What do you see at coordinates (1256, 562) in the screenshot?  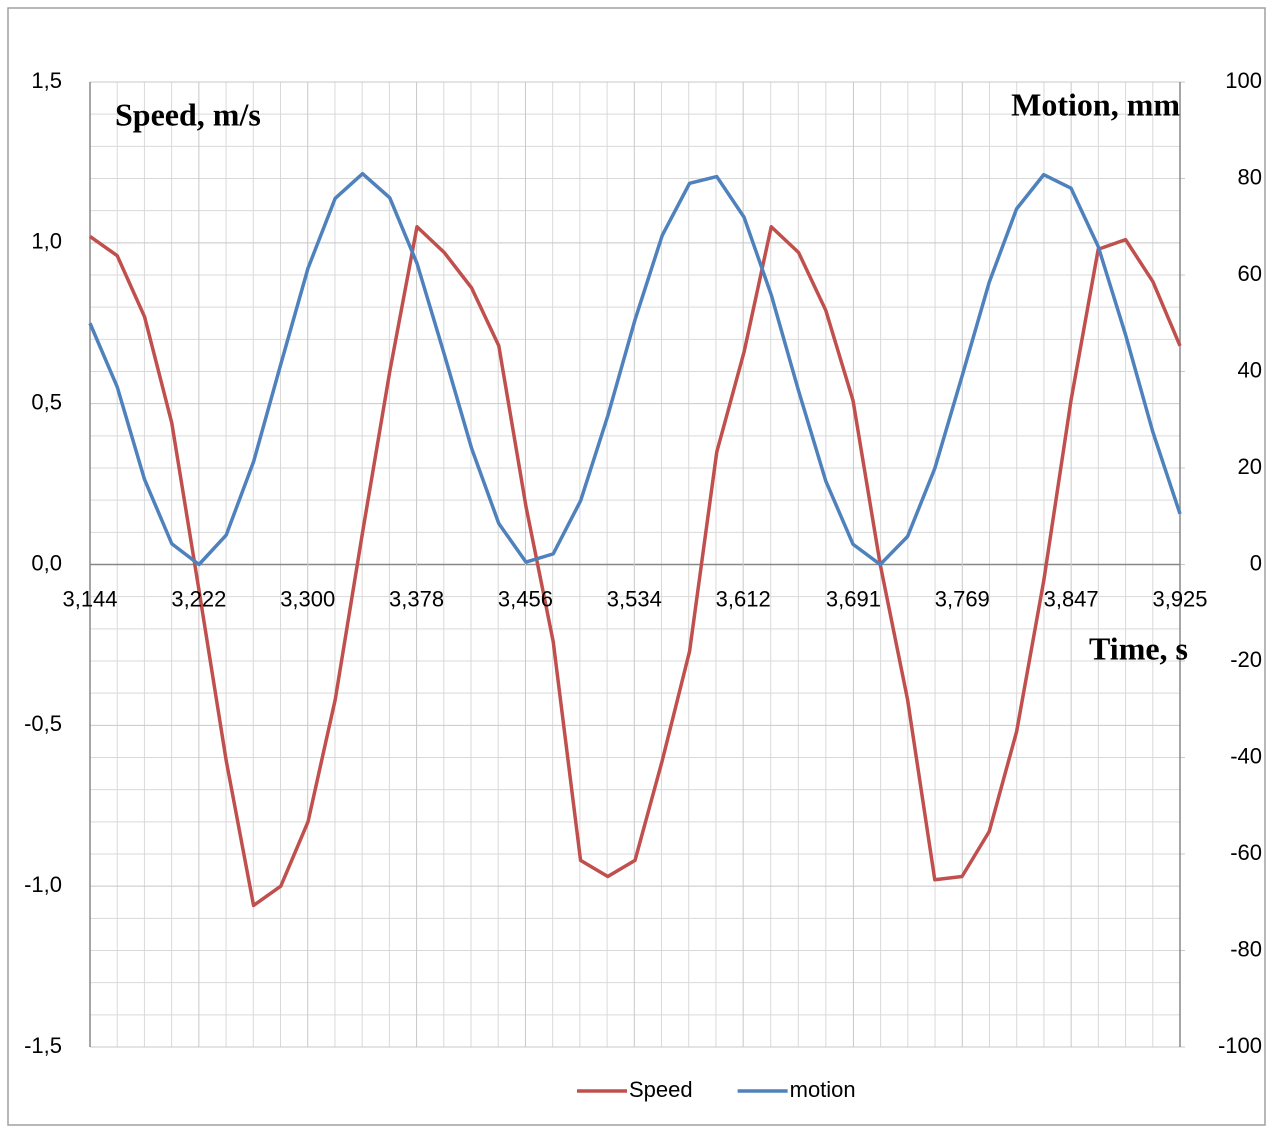 I see `y2-tick-label: 0` at bounding box center [1256, 562].